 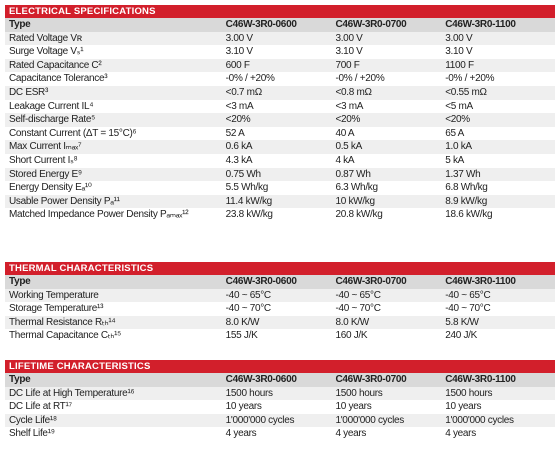 I want to click on row-label: Capacitance Tolerance³, so click(x=58, y=79).